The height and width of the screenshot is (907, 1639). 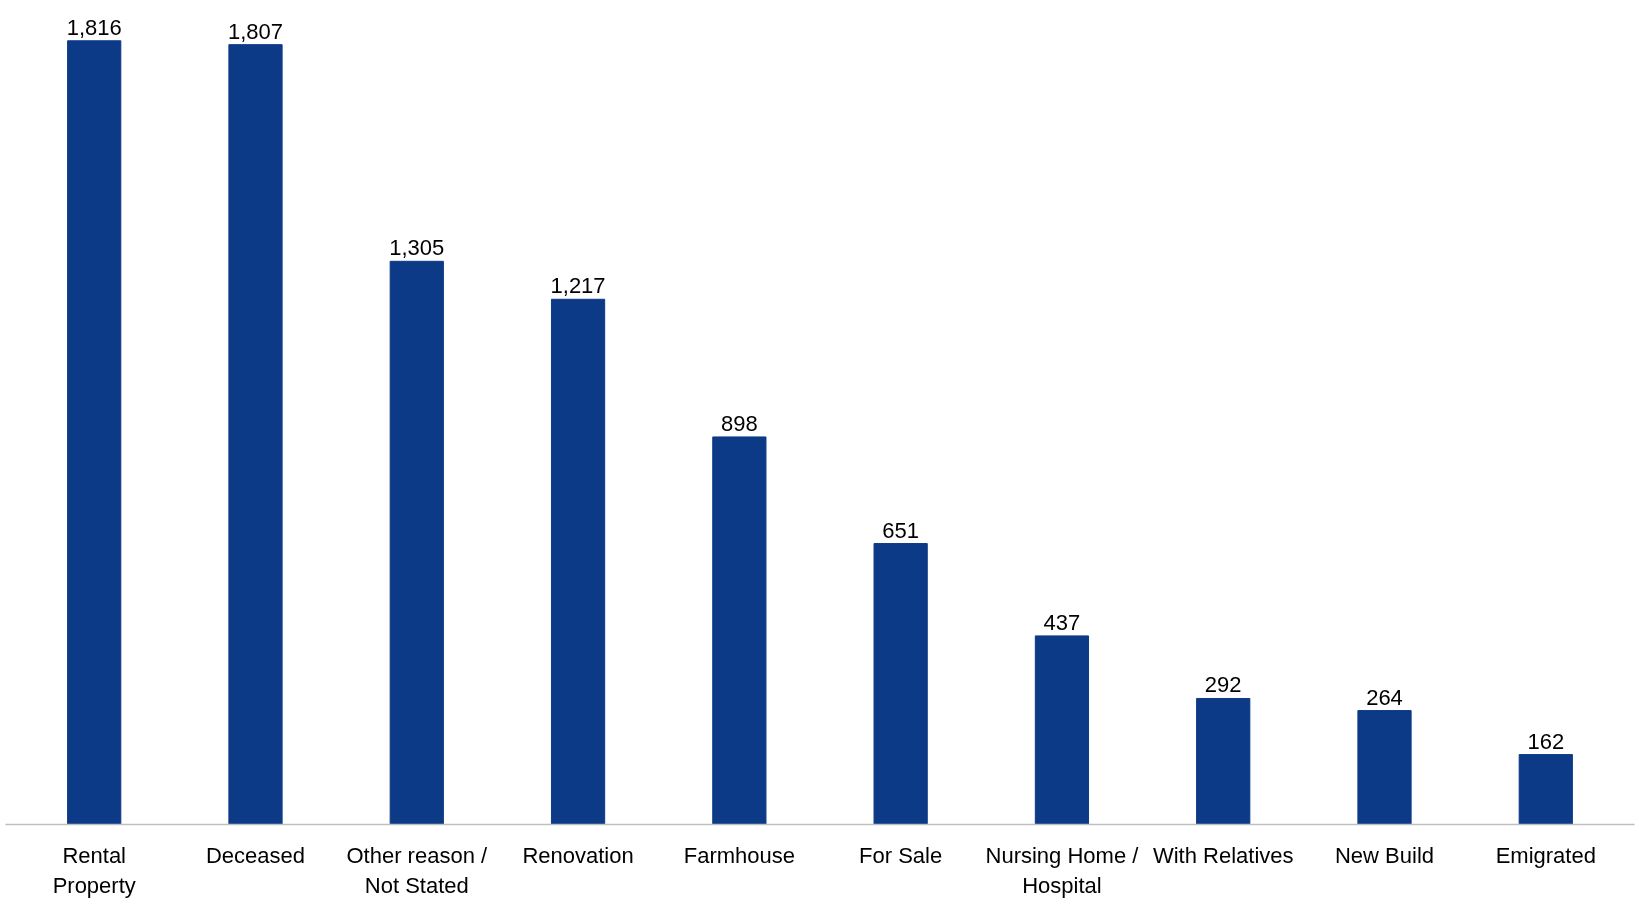 What do you see at coordinates (1384, 697) in the screenshot?
I see `data-label: 264` at bounding box center [1384, 697].